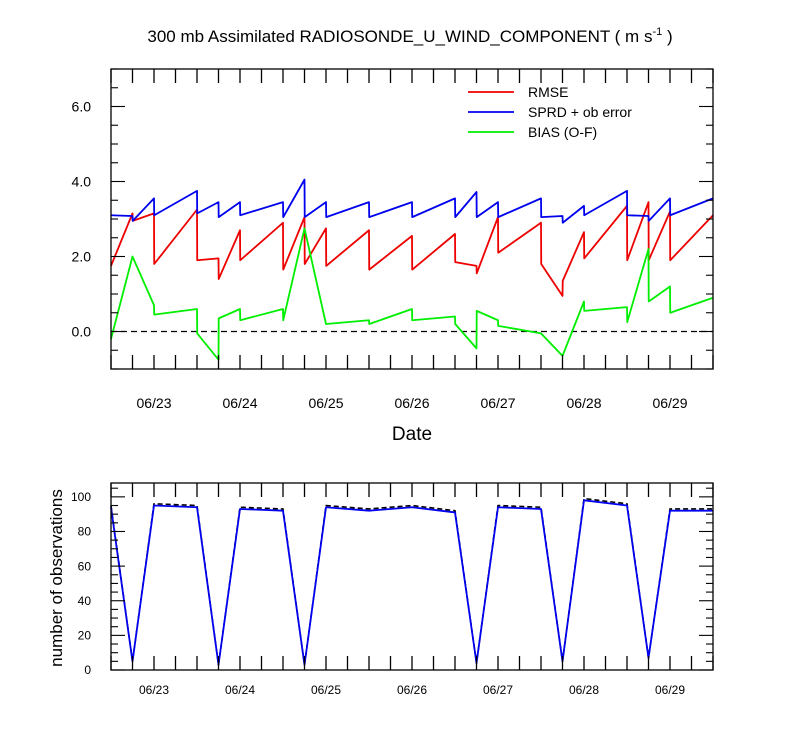  What do you see at coordinates (412, 201) in the screenshot?
I see `series-line-sprd-ob-error` at bounding box center [412, 201].